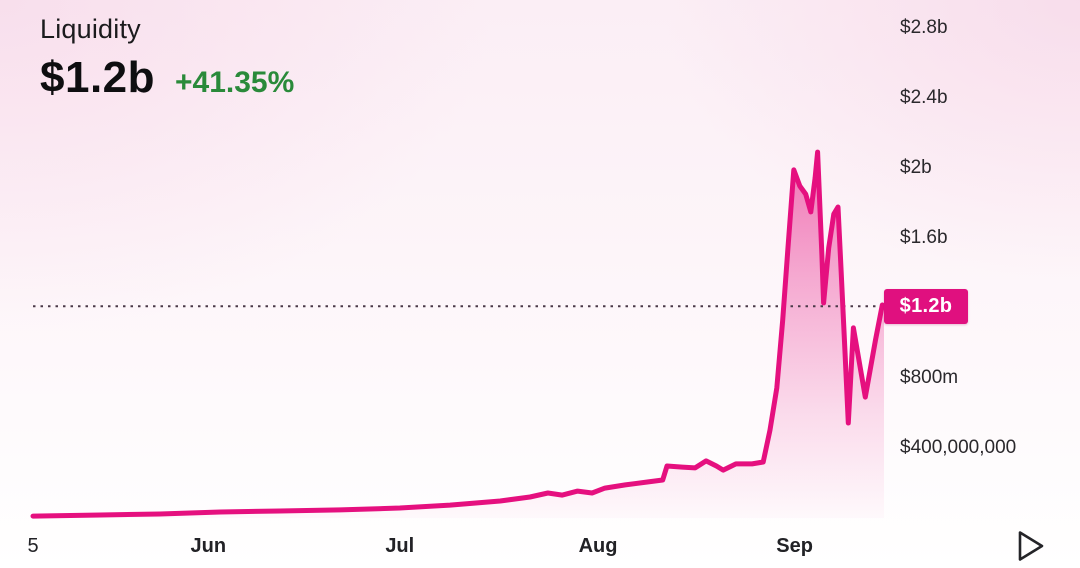  What do you see at coordinates (916, 167) in the screenshot?
I see `y-axis-label: $2b` at bounding box center [916, 167].